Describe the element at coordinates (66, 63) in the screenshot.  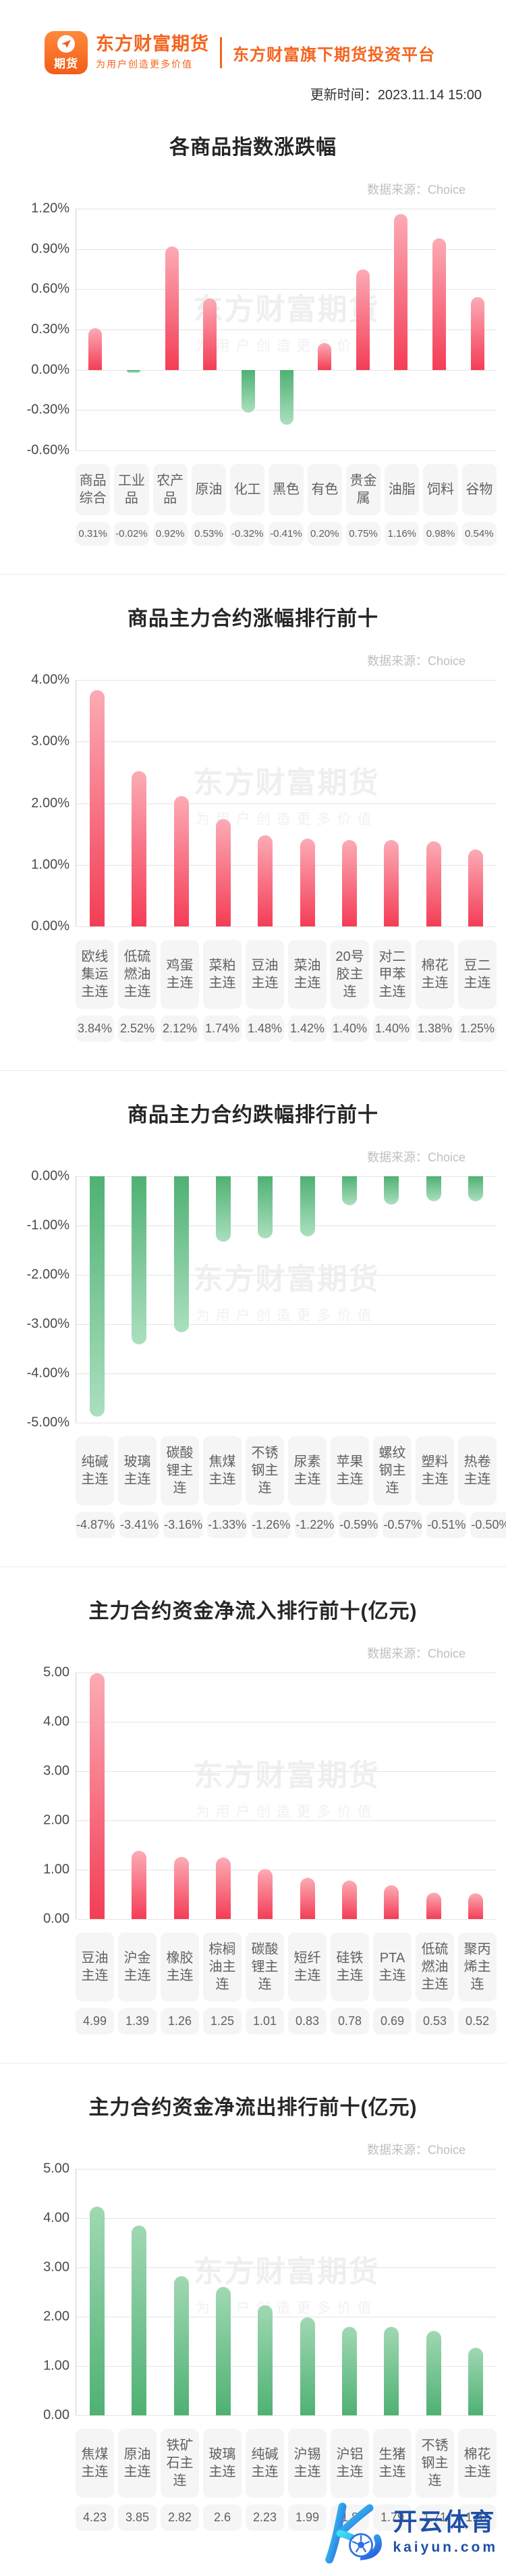
I see `logo-badge-text: 期货` at that location.